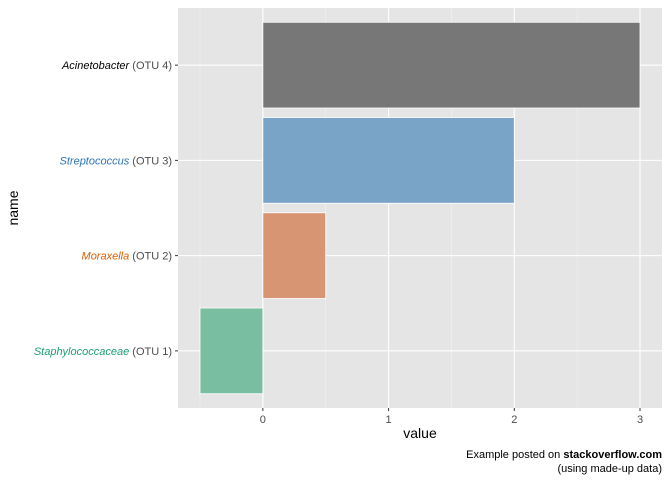 Image resolution: width=672 pixels, height=480 pixels. I want to click on y-tick-label: Staphylococcaceae (OTU 1), so click(103, 352).